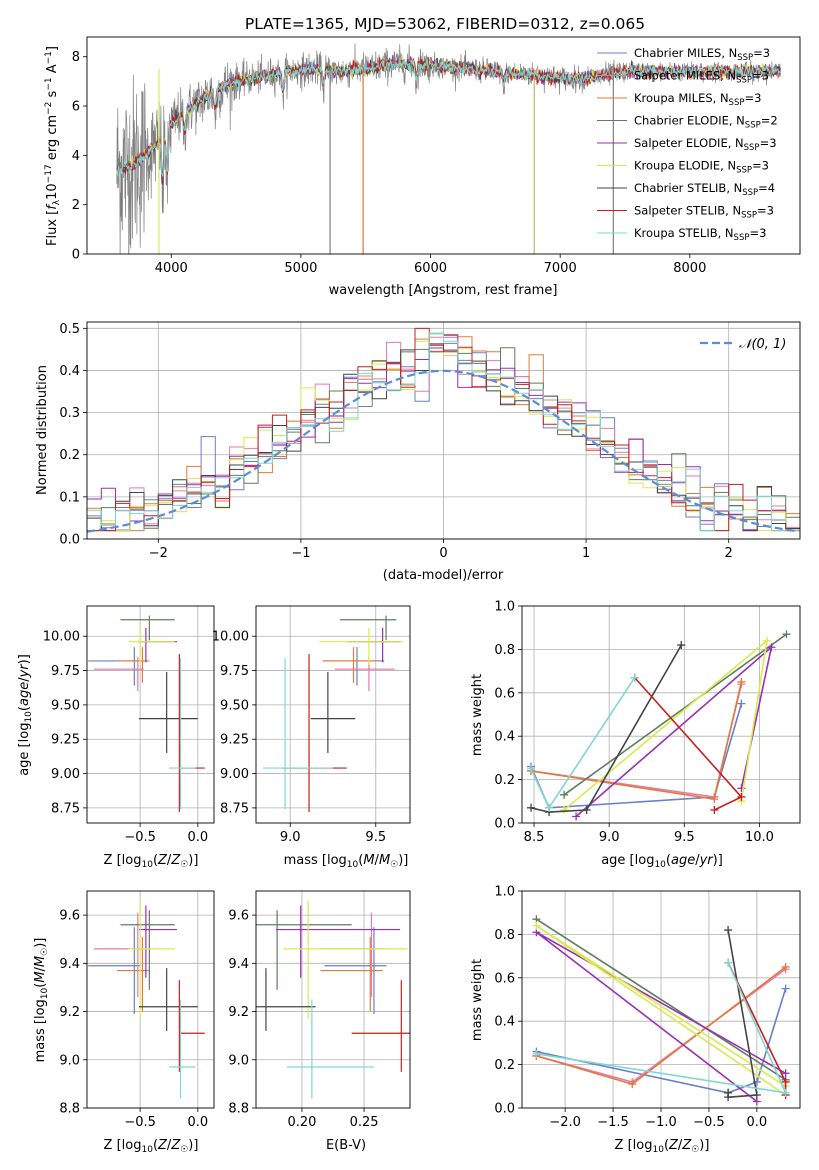 The image size is (819, 1170). Describe the element at coordinates (565, 1122) in the screenshot. I see `x-tick-label: −2.0` at that location.